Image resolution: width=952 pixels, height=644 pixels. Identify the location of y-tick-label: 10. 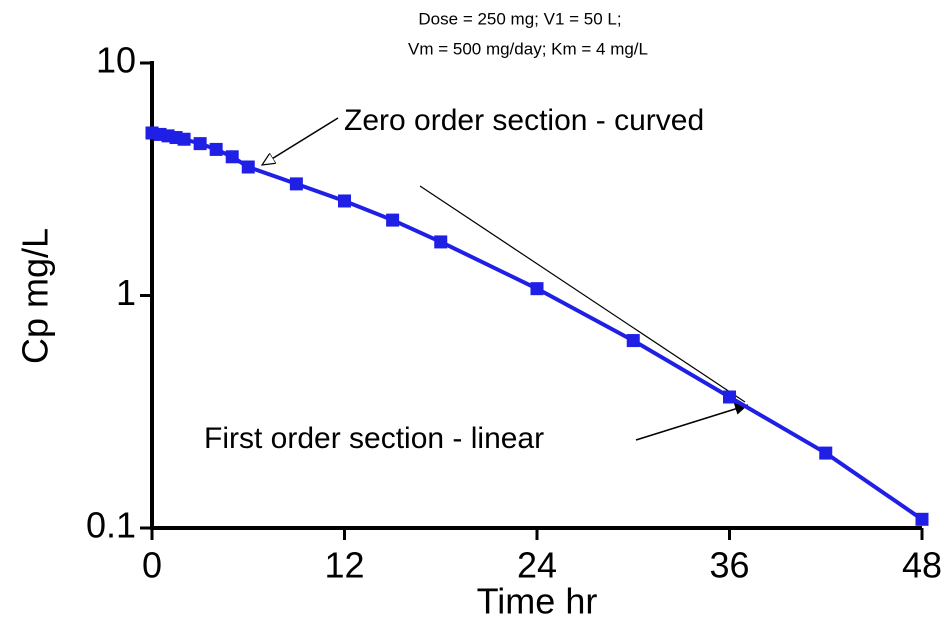
(116, 60).